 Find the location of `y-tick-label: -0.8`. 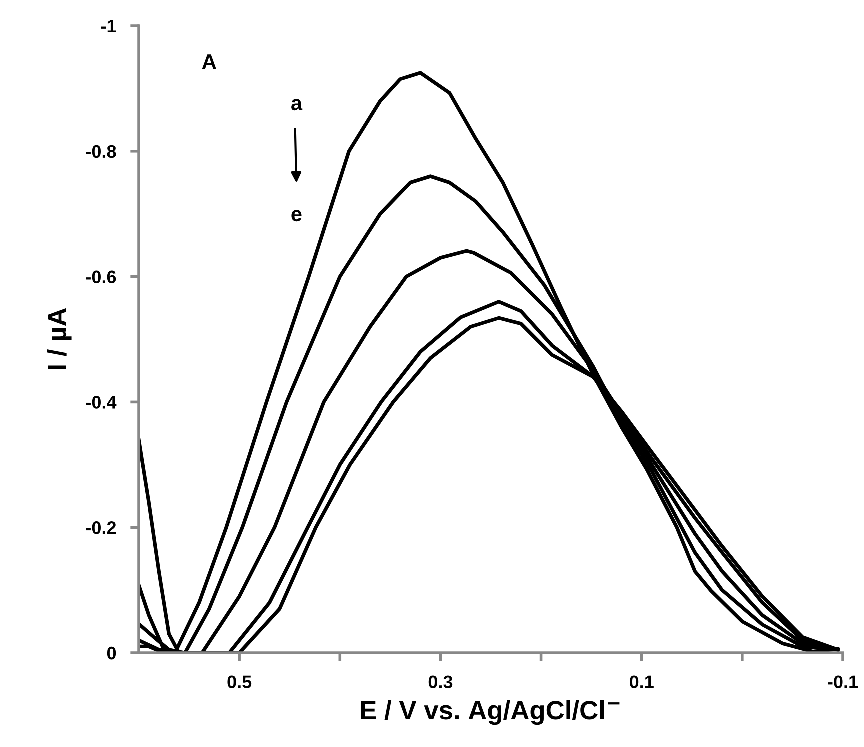

y-tick-label: -0.8 is located at coordinates (101, 151).